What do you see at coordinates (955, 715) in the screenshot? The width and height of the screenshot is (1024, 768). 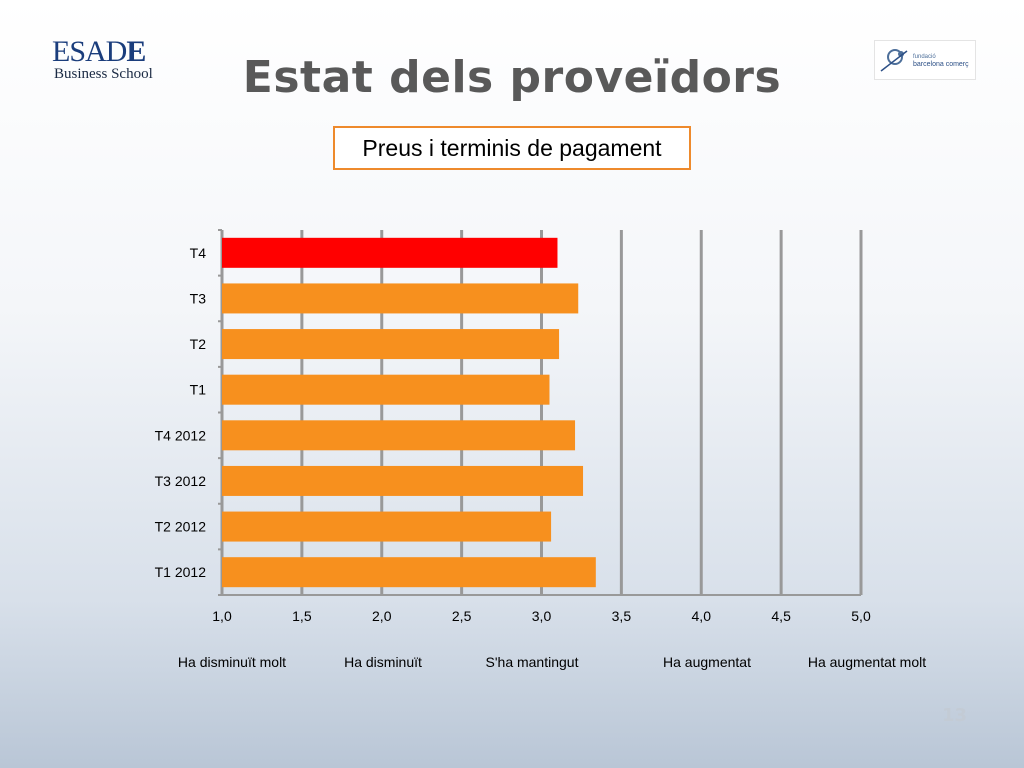 I see `page-number: 13` at bounding box center [955, 715].